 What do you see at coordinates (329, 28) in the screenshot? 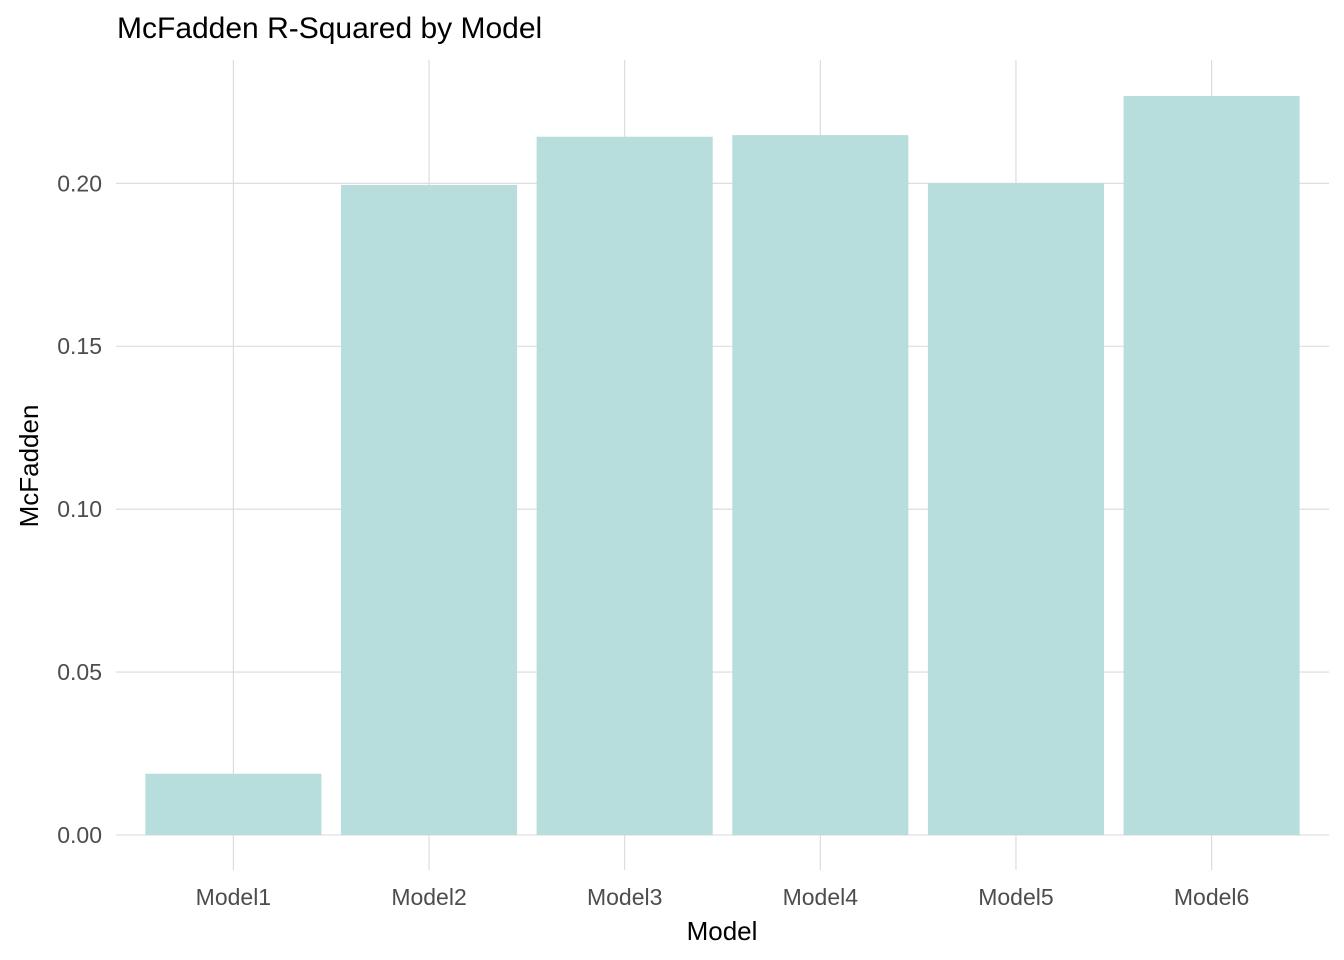
I see `chart-title: McFadden R-Squared by Model` at bounding box center [329, 28].